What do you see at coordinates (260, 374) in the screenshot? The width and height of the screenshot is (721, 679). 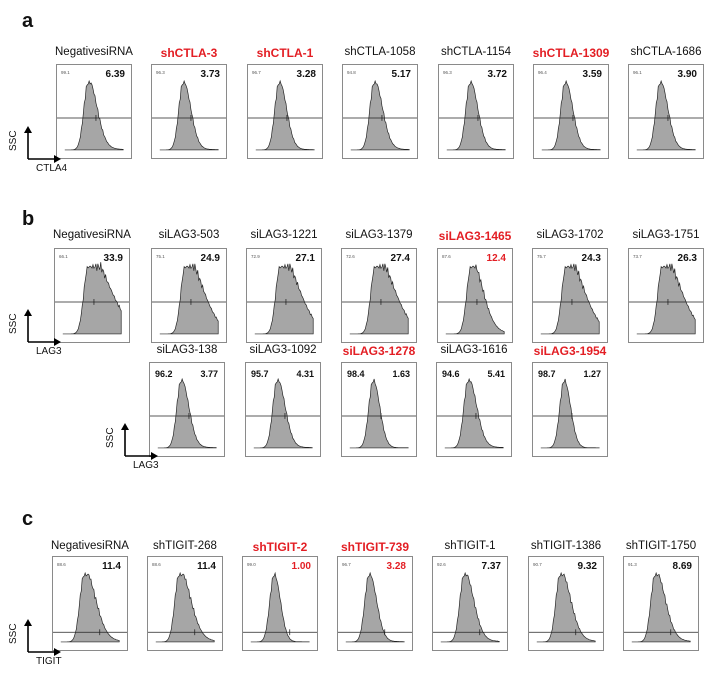 I see `gate-negative-percent: 95.7` at bounding box center [260, 374].